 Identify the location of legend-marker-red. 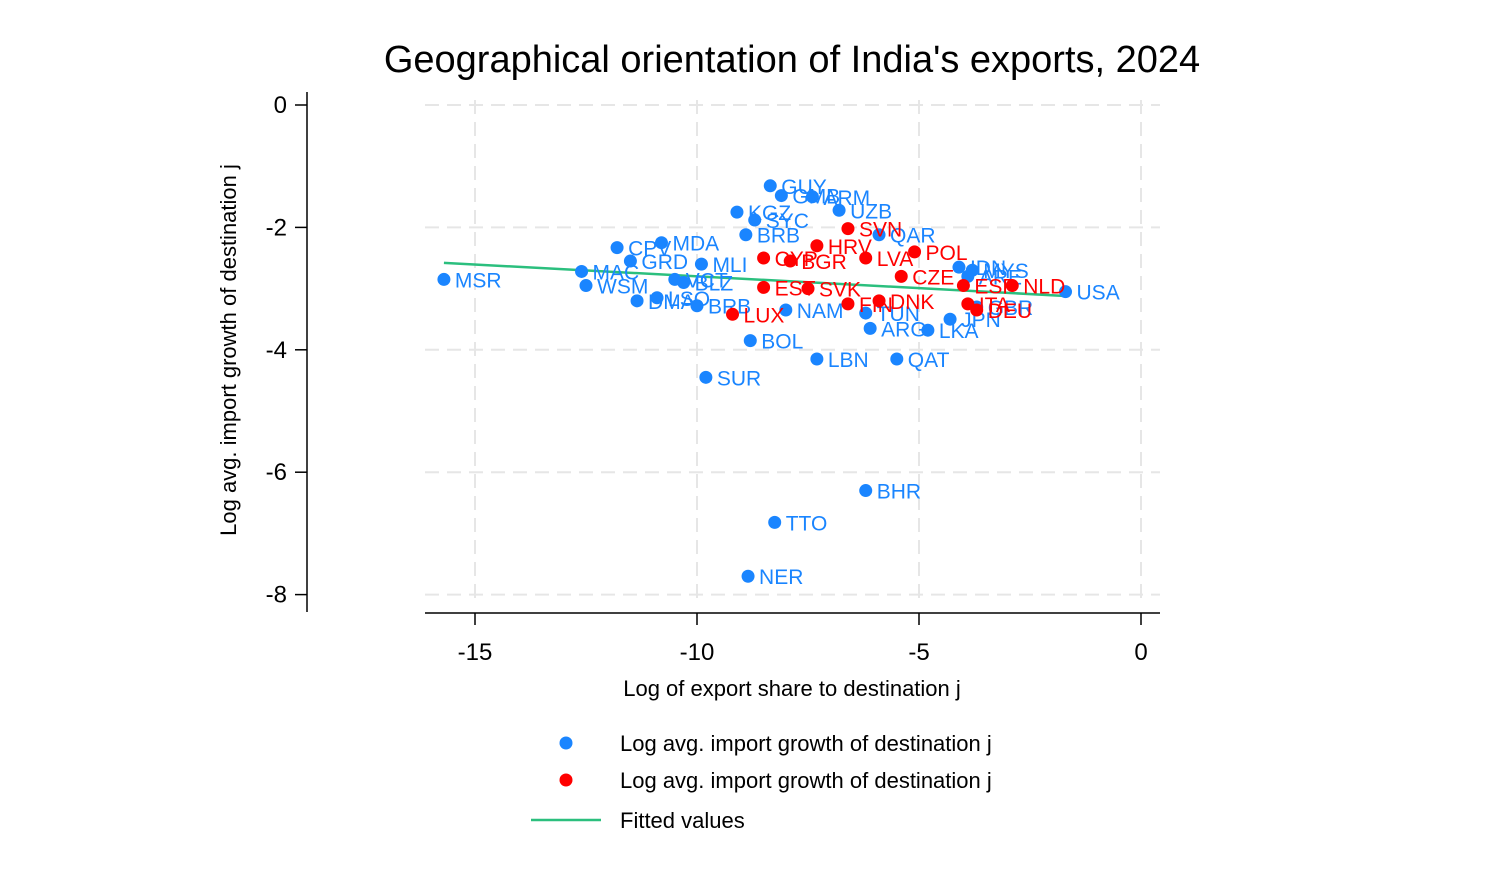
(566, 780).